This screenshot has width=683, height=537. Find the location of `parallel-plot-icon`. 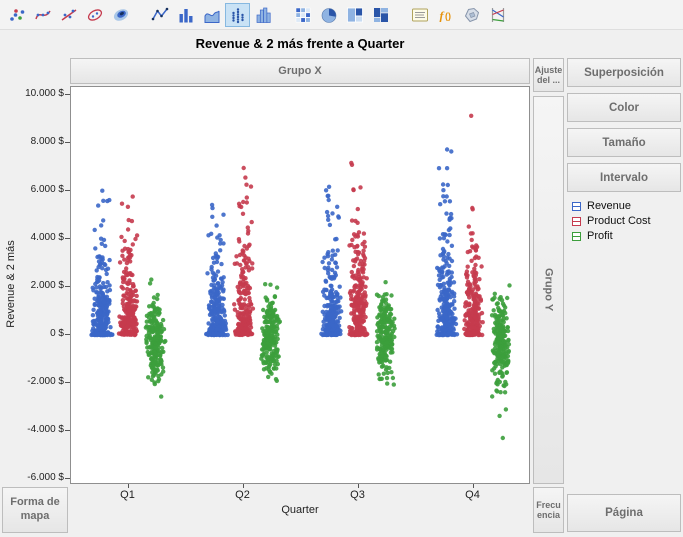

parallel-plot-icon is located at coordinates (498, 15).